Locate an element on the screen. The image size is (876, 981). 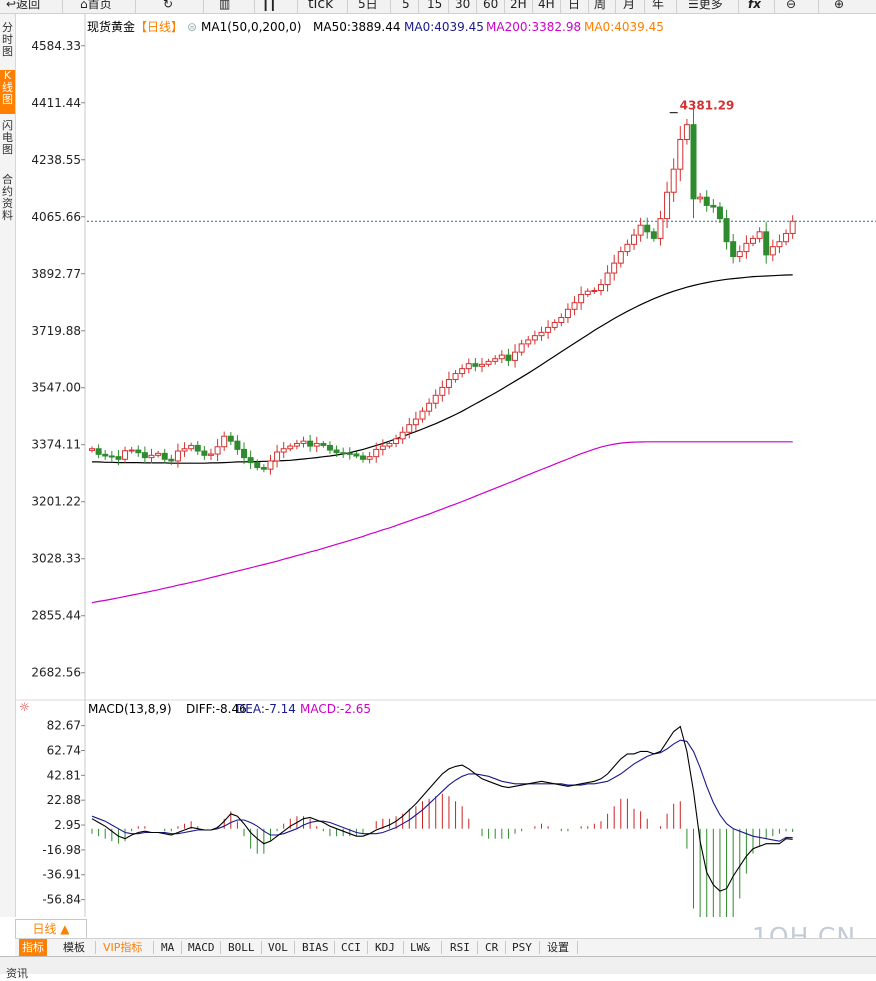
ma200-line is located at coordinates (442, 522).